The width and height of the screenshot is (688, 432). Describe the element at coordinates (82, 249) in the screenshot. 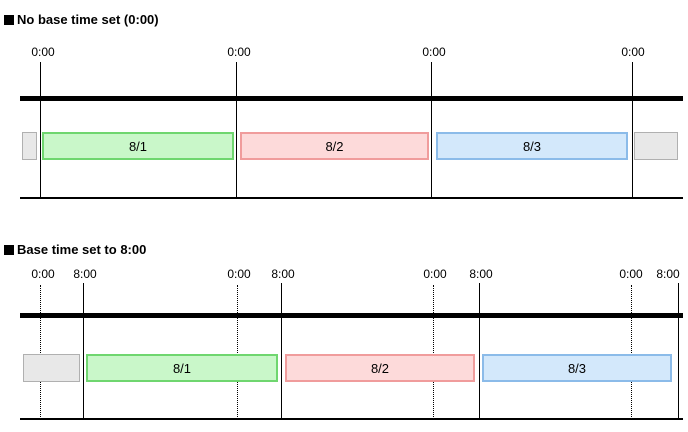

I see `section-2-heading-label: Base time set to 8:00` at that location.